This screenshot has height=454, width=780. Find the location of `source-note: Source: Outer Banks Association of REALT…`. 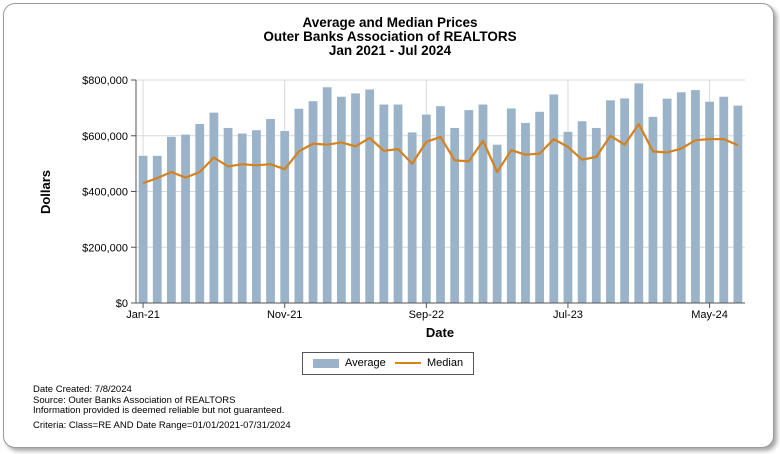

source-note: Source: Outer Banks Association of REALT… is located at coordinates (134, 400).